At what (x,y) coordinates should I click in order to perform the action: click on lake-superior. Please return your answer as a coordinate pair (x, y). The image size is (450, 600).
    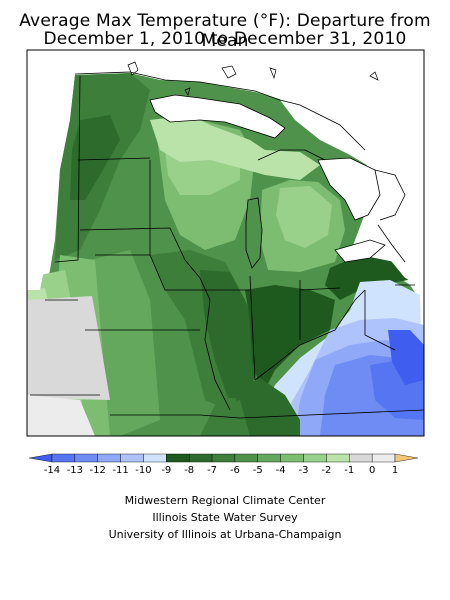
    Looking at the image, I should click on (217, 116).